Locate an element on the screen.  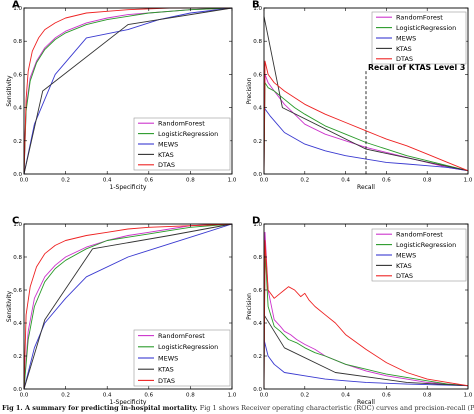
panel-label: A is located at coordinates (16, 5).